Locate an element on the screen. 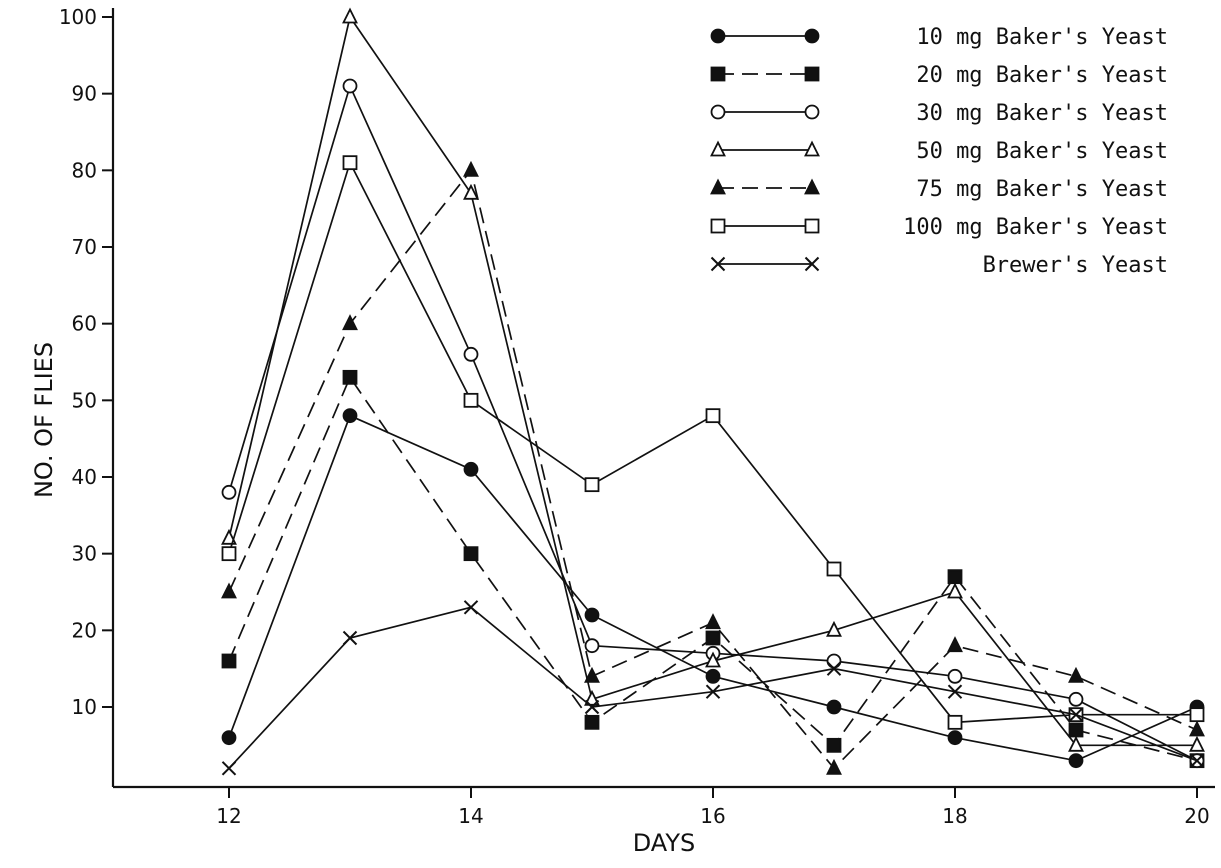  x-tick-label: 16 is located at coordinates (712, 816).